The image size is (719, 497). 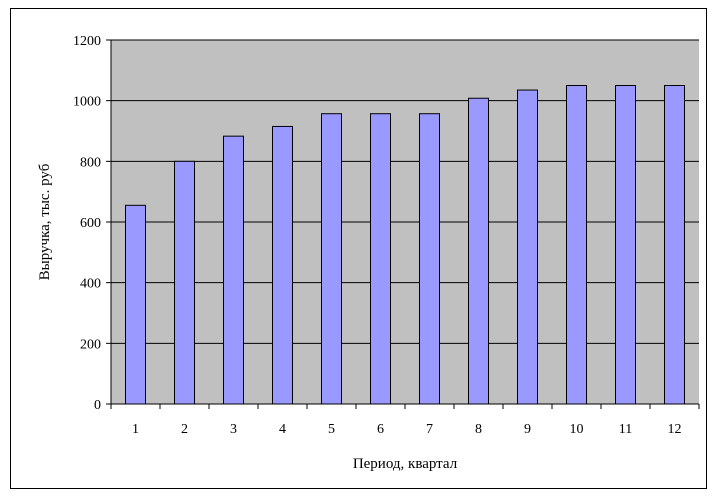 I want to click on y-tick-label: 400, so click(x=90, y=284).